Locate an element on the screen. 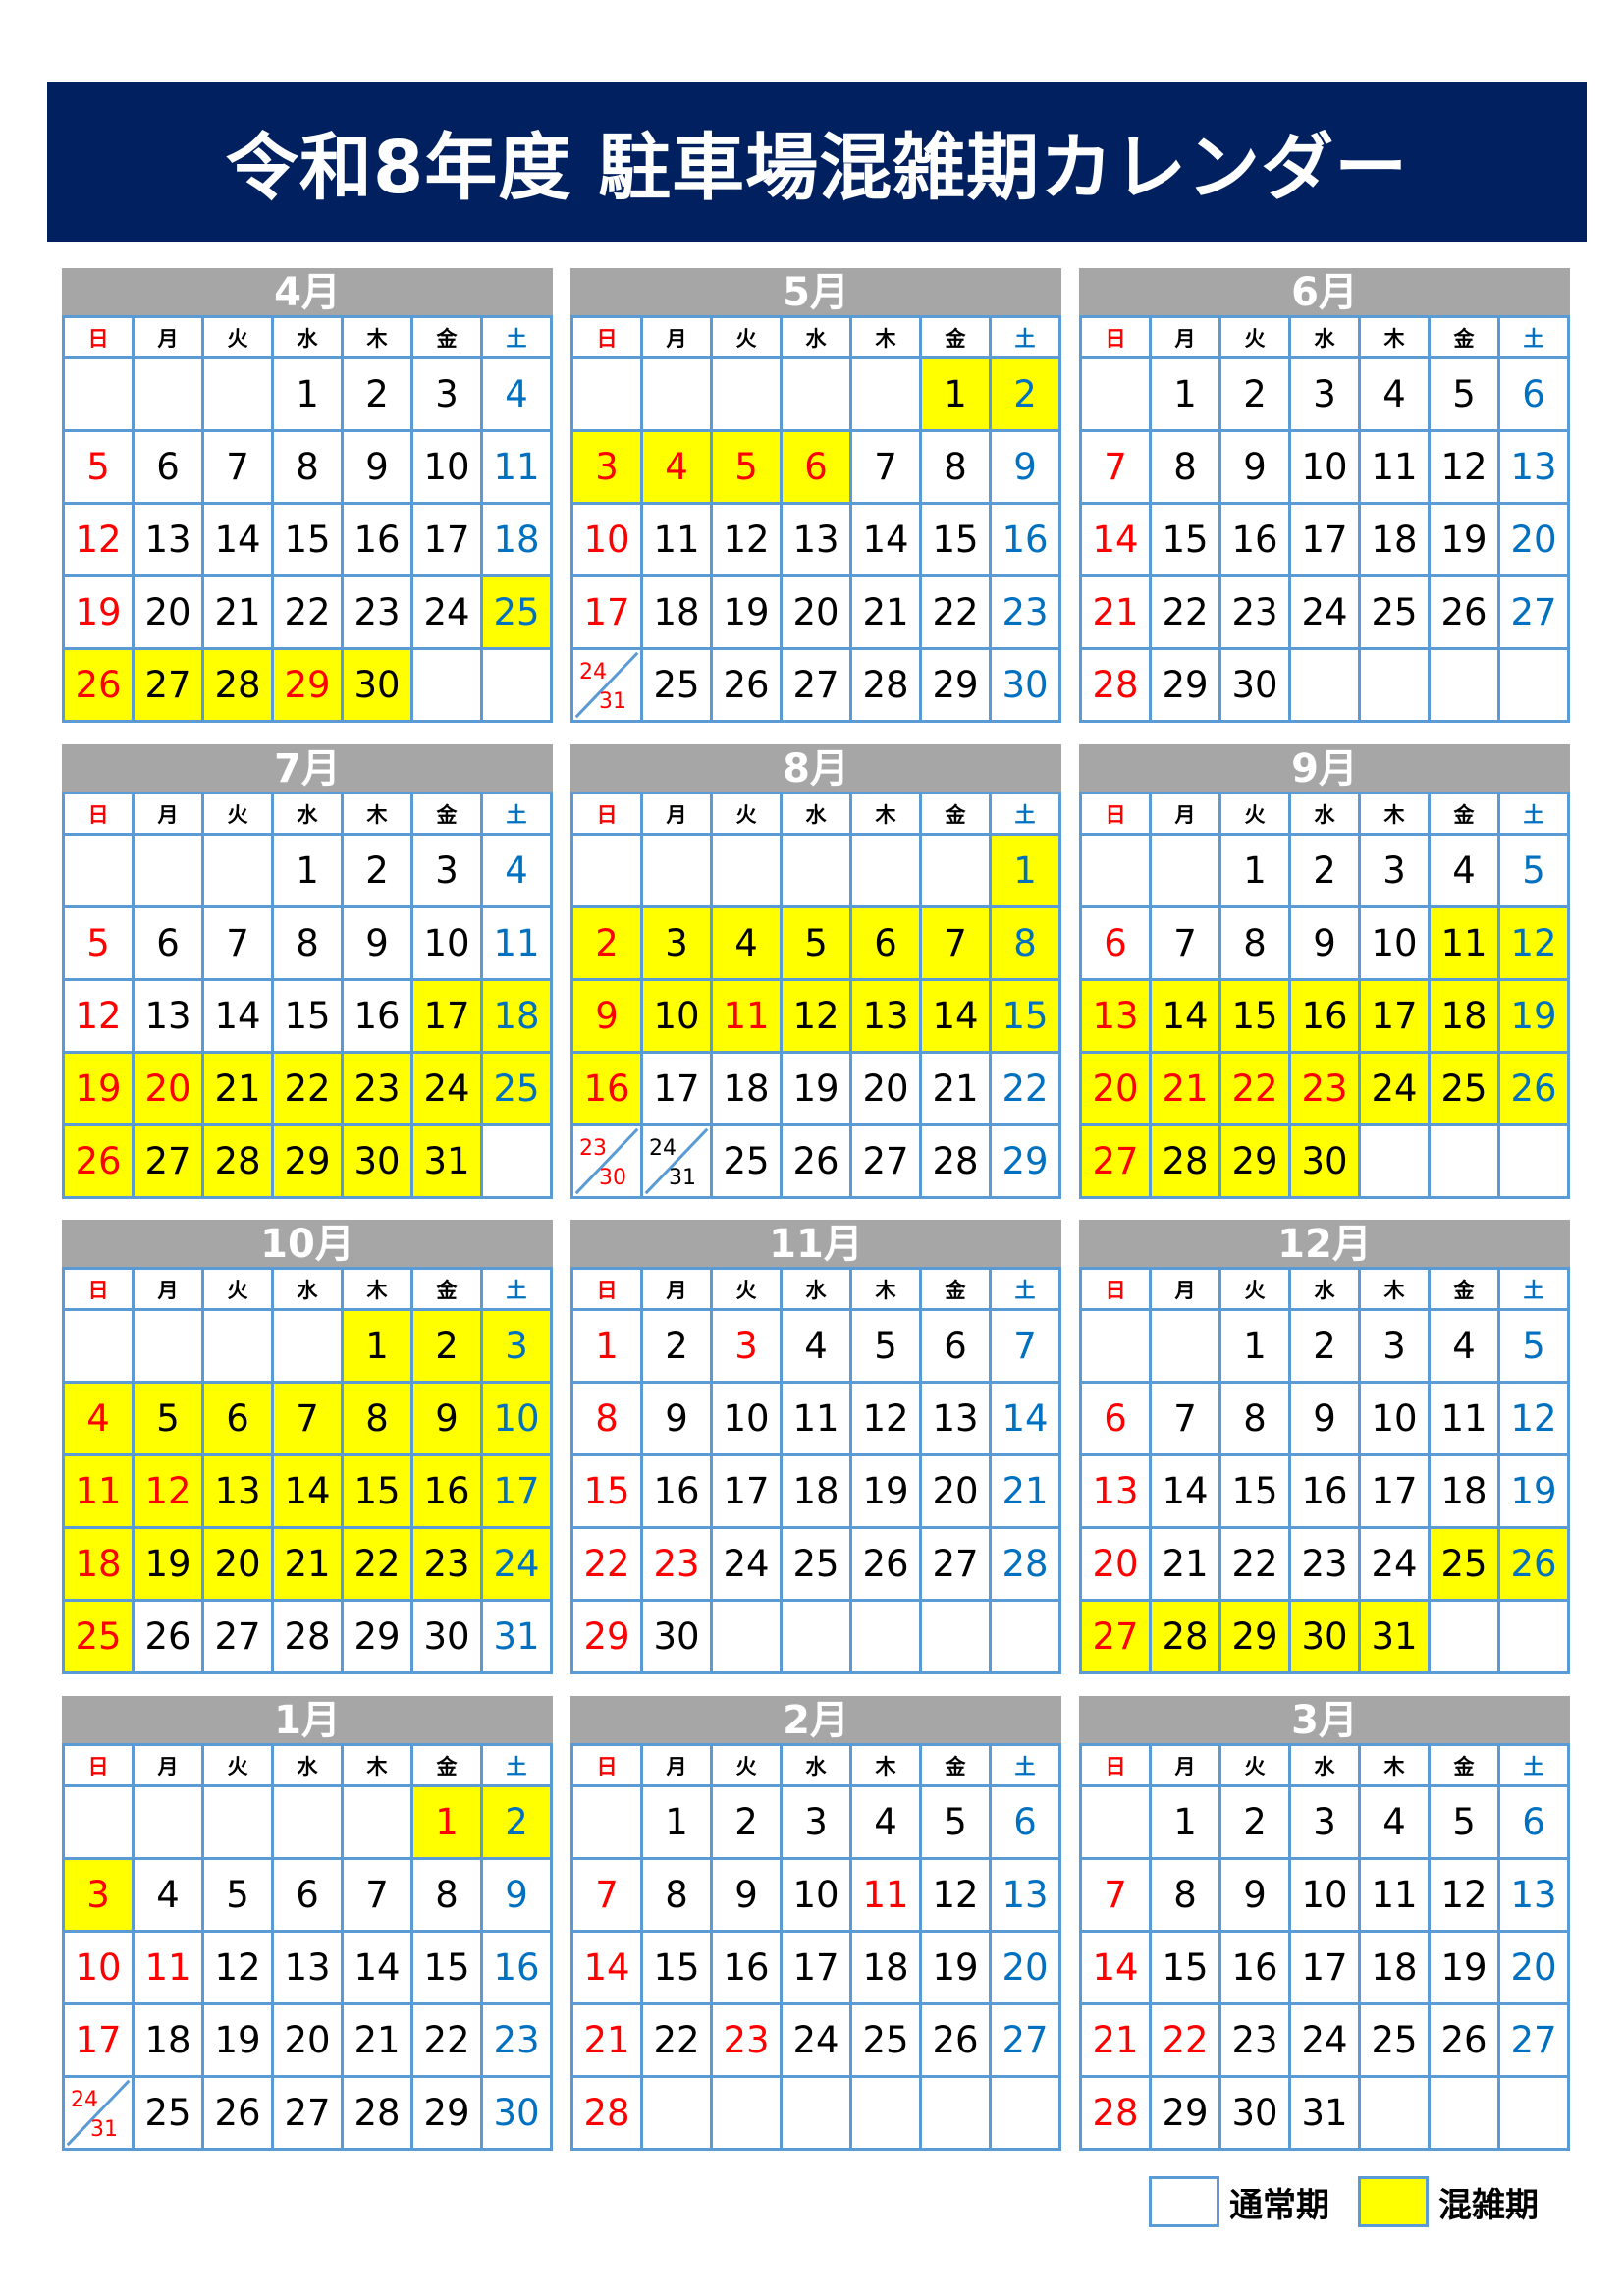 The height and width of the screenshot is (2296, 1624). day-cell: 29 is located at coordinates (309, 1162).